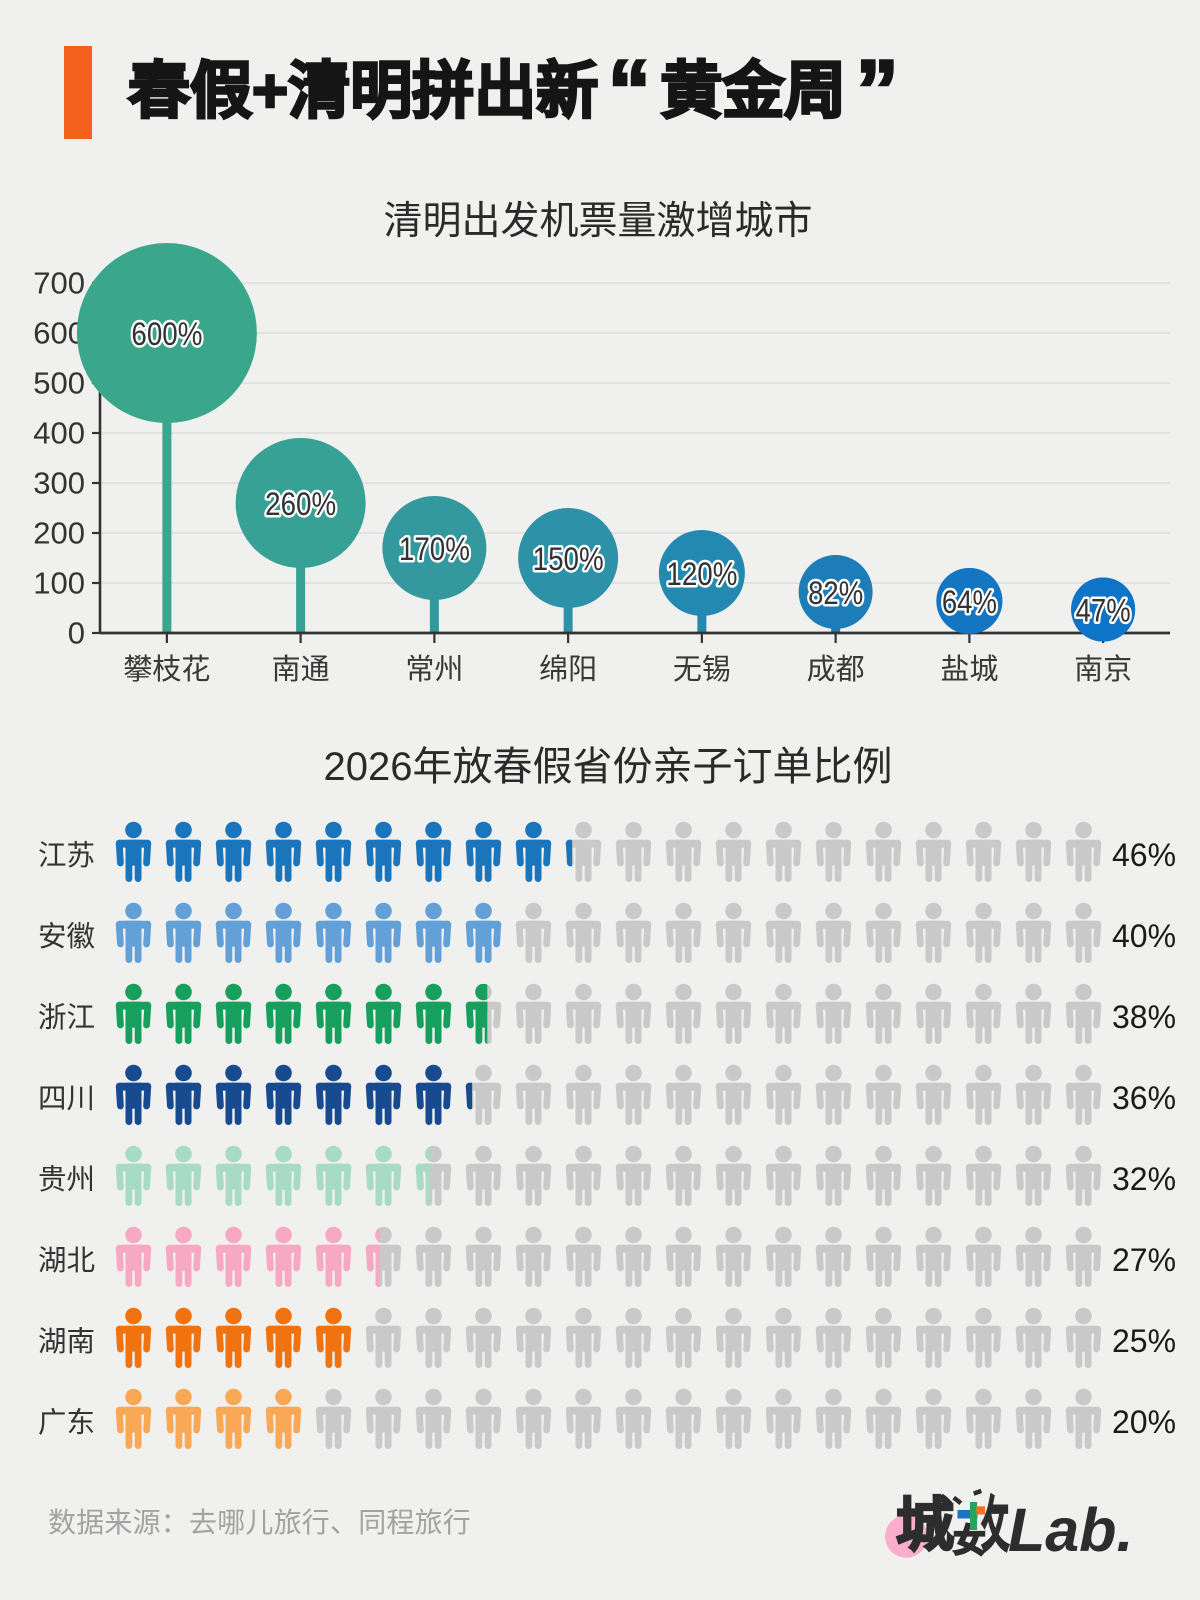 This screenshot has height=1600, width=1200. I want to click on svg-text: 46%, so click(1144, 855).